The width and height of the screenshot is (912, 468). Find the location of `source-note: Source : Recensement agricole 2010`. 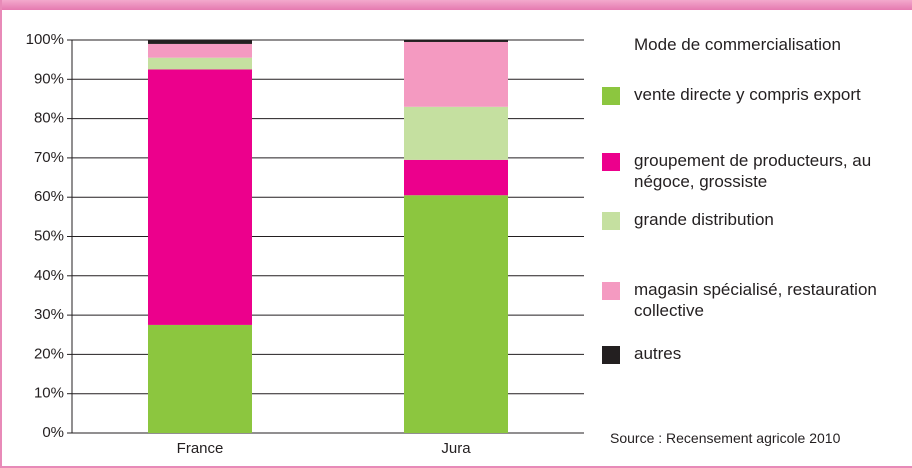

source-note: Source : Recensement agricole 2010 is located at coordinates (725, 438).